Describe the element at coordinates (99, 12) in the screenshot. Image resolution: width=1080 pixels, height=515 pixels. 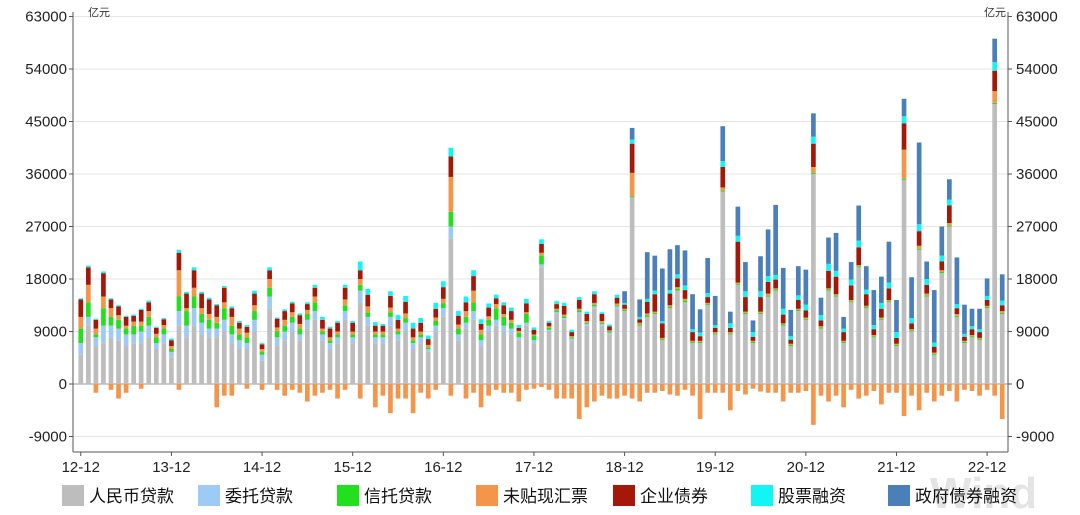
I see `left-unit-label: 亿元` at that location.